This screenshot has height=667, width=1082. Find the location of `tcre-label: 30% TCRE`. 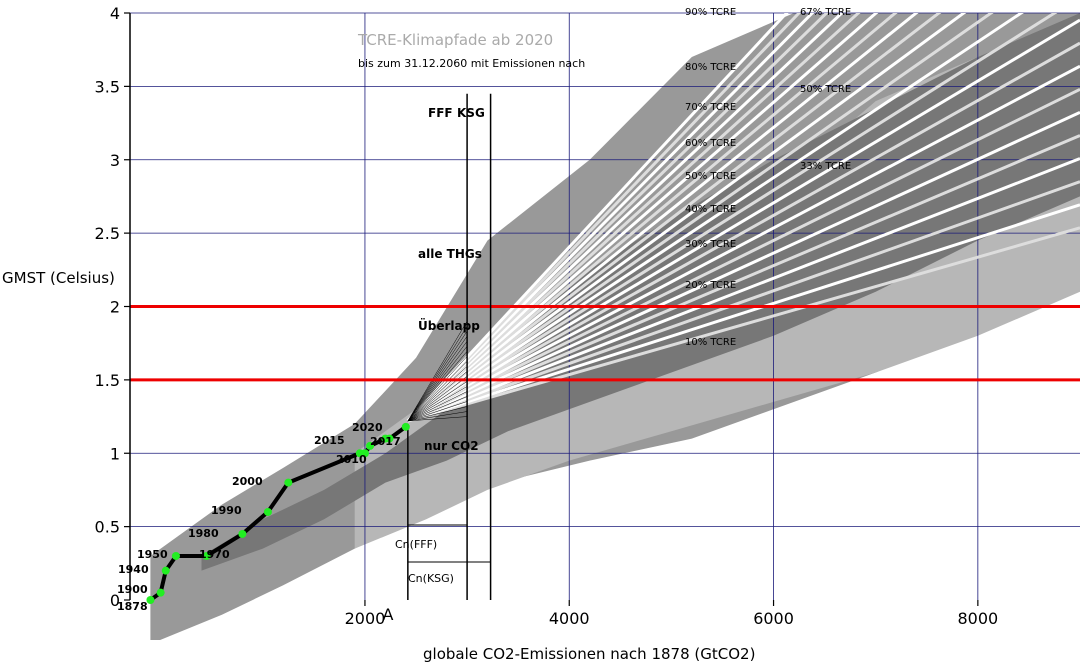

tcre-label: 30% TCRE is located at coordinates (710, 244).